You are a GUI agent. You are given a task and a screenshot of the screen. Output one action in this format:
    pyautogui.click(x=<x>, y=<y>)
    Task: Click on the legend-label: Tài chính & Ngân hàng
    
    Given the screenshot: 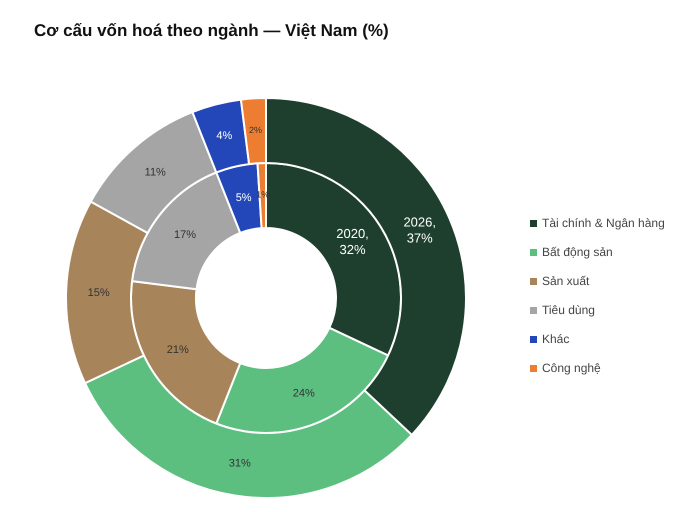 What is the action you would take?
    pyautogui.click(x=603, y=223)
    